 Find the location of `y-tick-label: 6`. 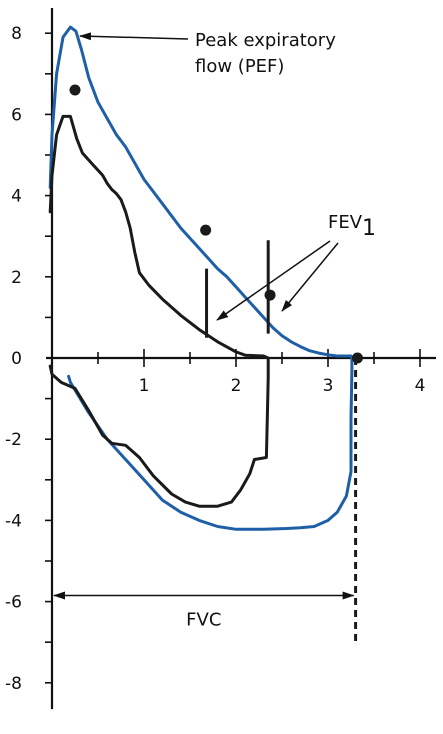

y-tick-label: 6 is located at coordinates (16, 115).